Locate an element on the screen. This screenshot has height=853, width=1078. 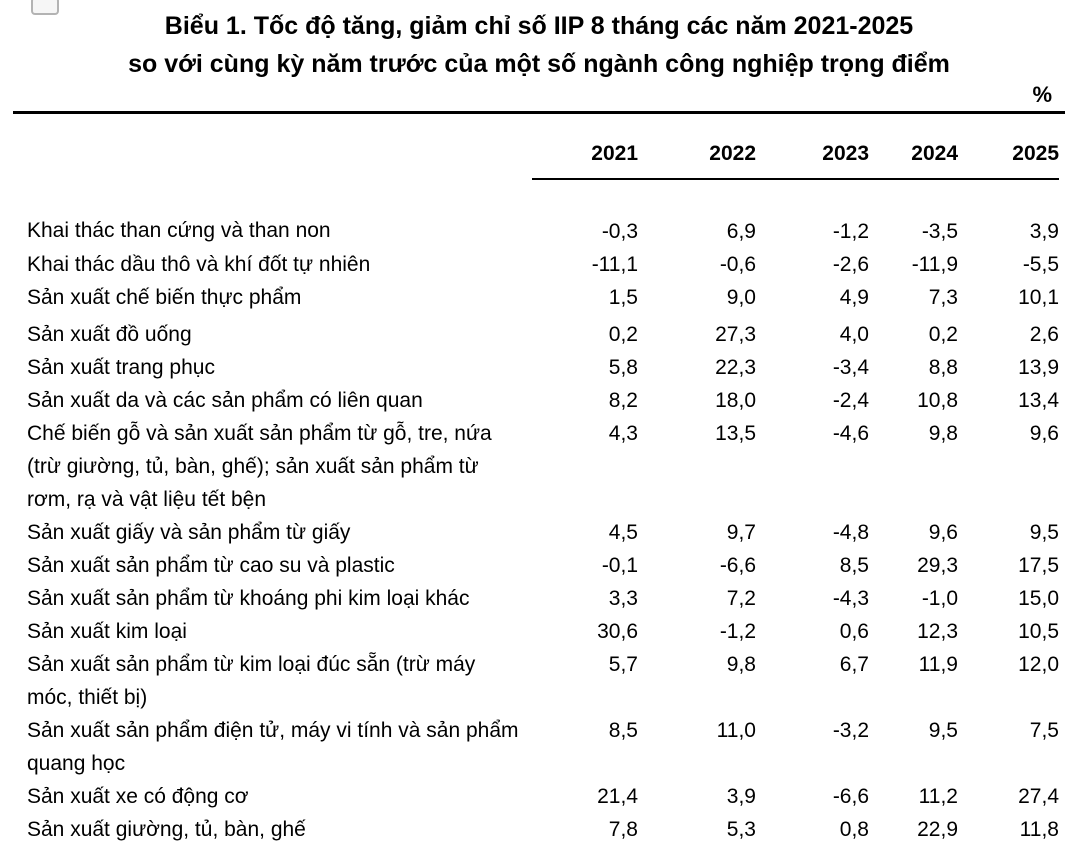
year-column-header: 2022 is located at coordinates (697, 147).